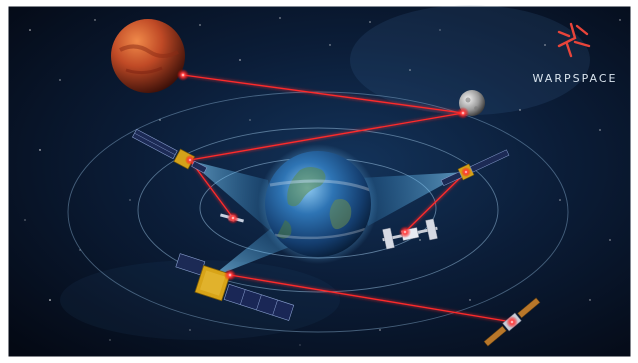  What do you see at coordinates (575, 78) in the screenshot?
I see `brand-name: WARPSPACE` at bounding box center [575, 78].